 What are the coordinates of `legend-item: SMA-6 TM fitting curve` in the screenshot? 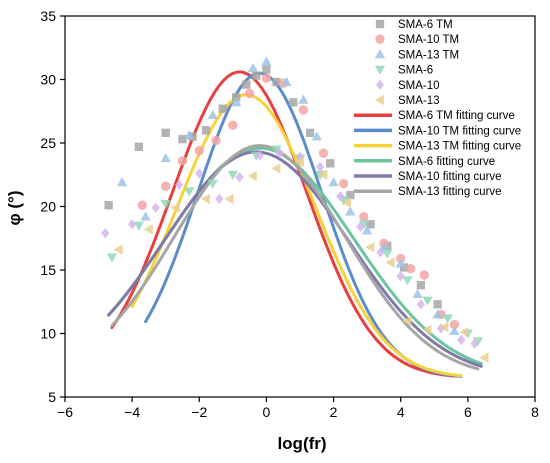 It's located at (434, 116).